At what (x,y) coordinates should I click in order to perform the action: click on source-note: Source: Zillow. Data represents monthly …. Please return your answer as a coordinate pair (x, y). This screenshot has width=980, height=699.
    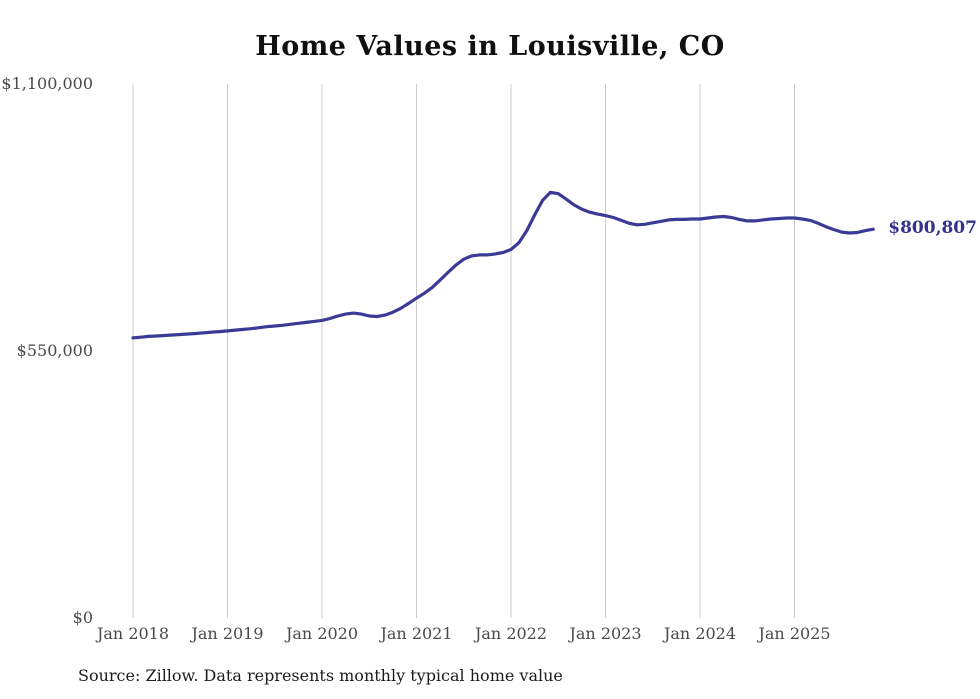
    Looking at the image, I should click on (320, 675).